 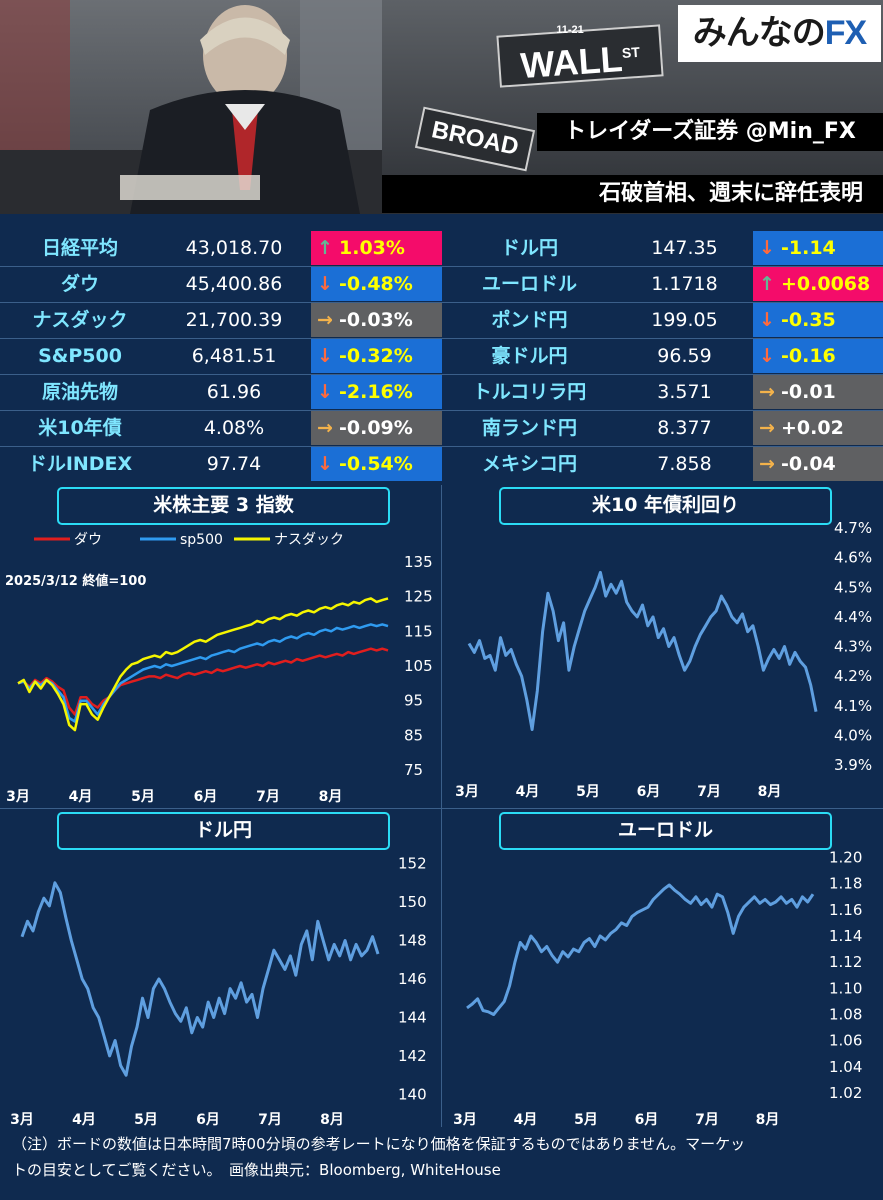 I want to click on chart-title-usdjpy: ドル円, so click(x=223, y=831).